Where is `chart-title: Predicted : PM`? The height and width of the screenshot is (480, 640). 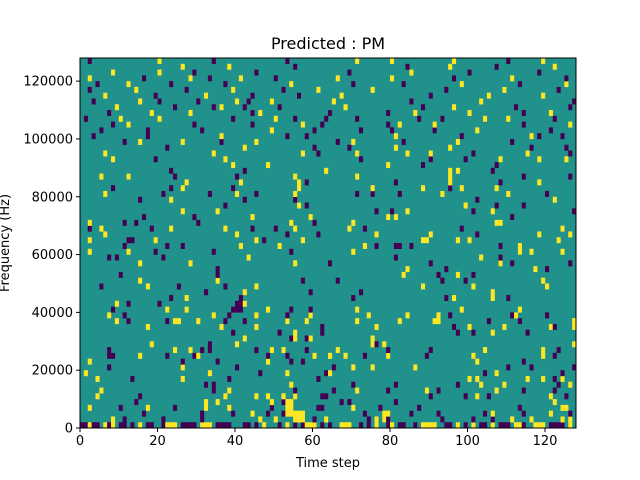 chart-title: Predicted : PM is located at coordinates (328, 43).